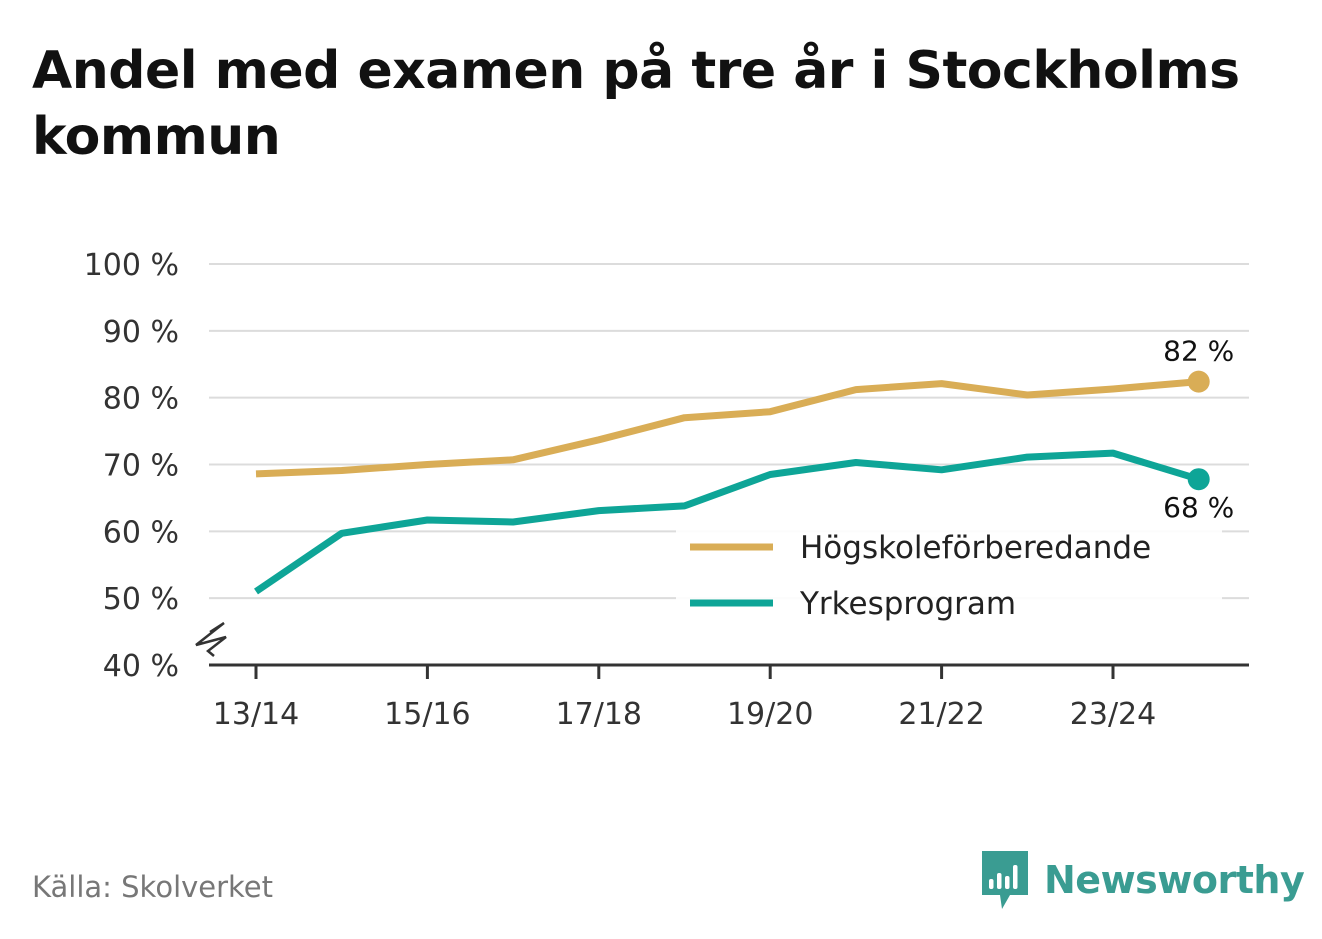 This screenshot has height=939, width=1322. What do you see at coordinates (1113, 714) in the screenshot?
I see `x-tick-label: 23/24` at bounding box center [1113, 714].